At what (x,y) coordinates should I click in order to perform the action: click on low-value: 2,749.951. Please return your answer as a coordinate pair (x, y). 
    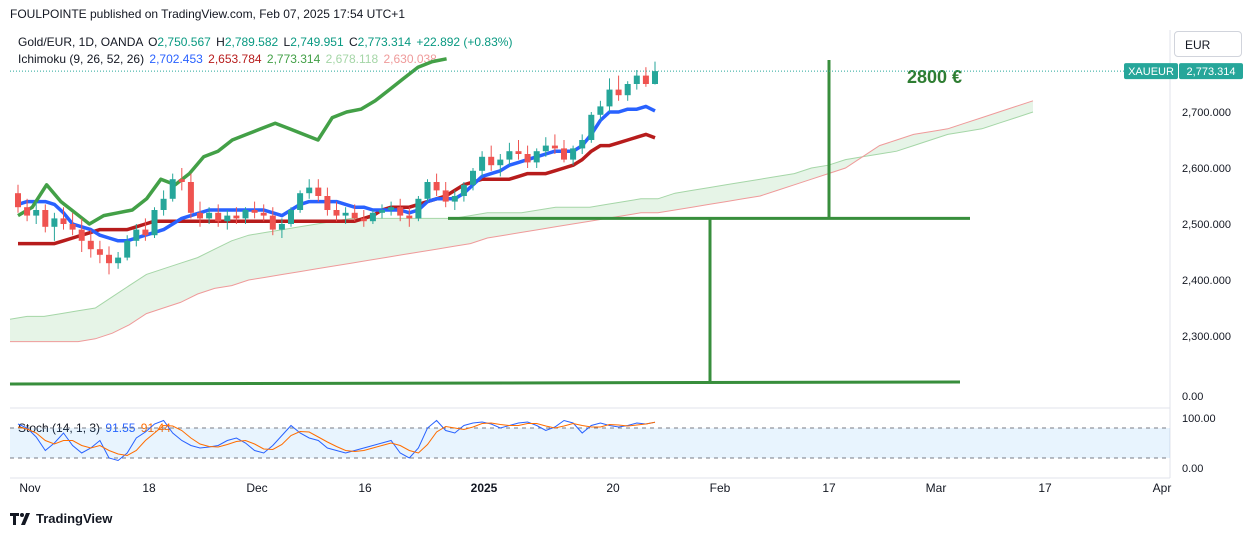
    Looking at the image, I should click on (317, 42).